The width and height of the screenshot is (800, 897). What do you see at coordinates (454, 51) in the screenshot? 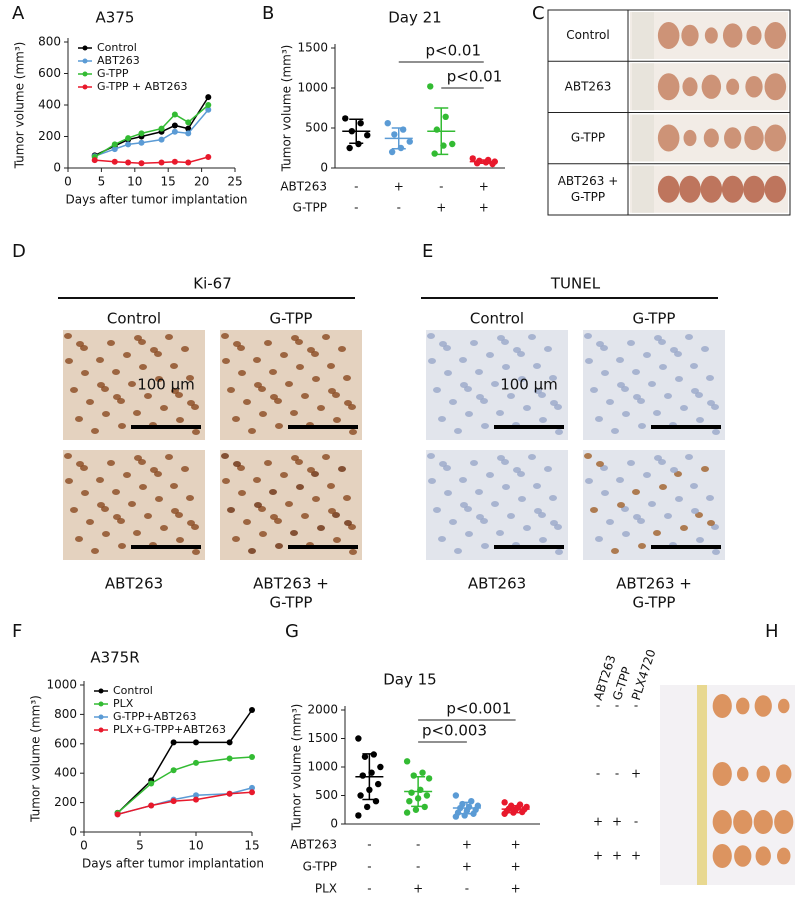
I see `significance-label: p<0.01` at bounding box center [454, 51].